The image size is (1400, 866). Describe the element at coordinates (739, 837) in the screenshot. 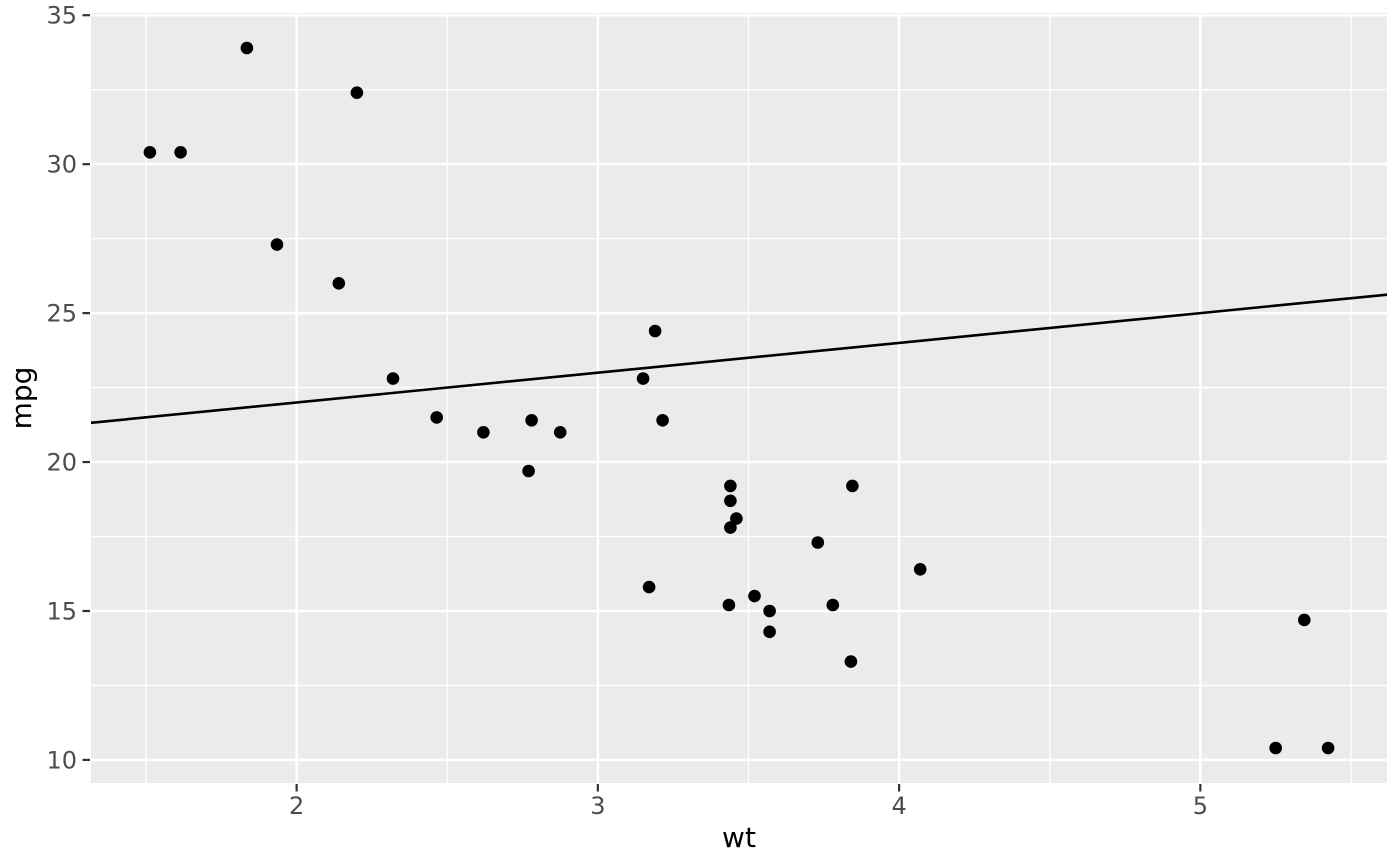

I see `x-axis-title: wt` at that location.